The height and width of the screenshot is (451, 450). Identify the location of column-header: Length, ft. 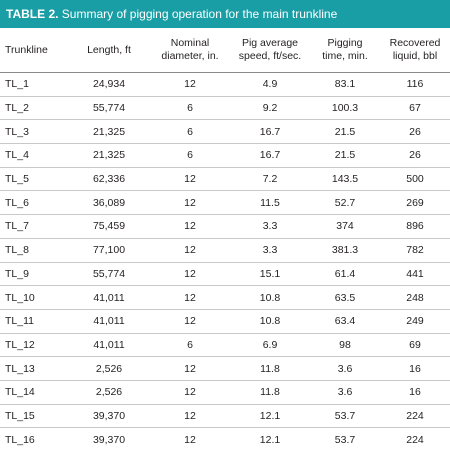
(109, 50).